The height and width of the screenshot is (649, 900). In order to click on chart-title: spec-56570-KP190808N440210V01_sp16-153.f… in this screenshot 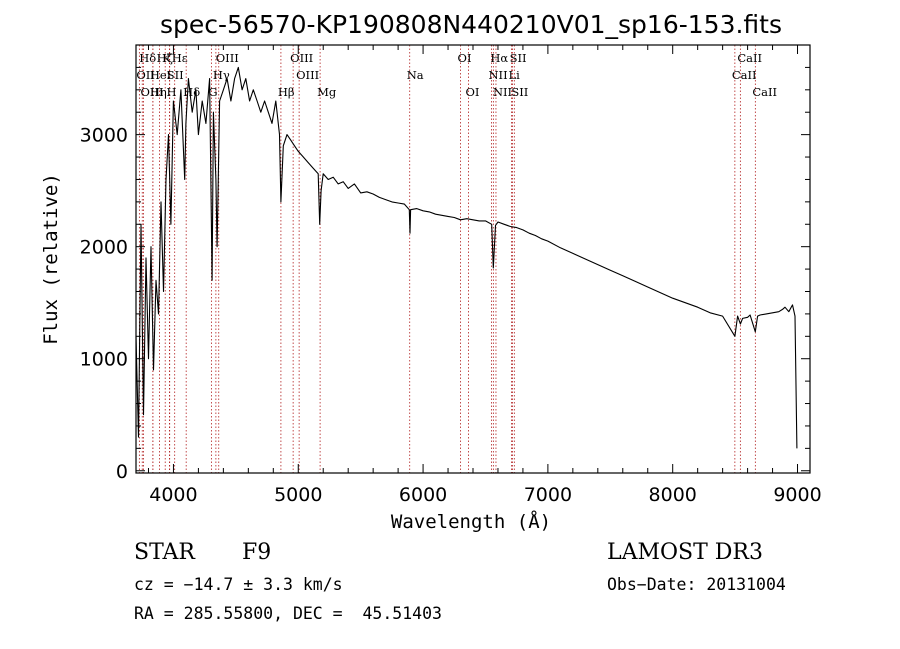, I will do `click(471, 24)`.